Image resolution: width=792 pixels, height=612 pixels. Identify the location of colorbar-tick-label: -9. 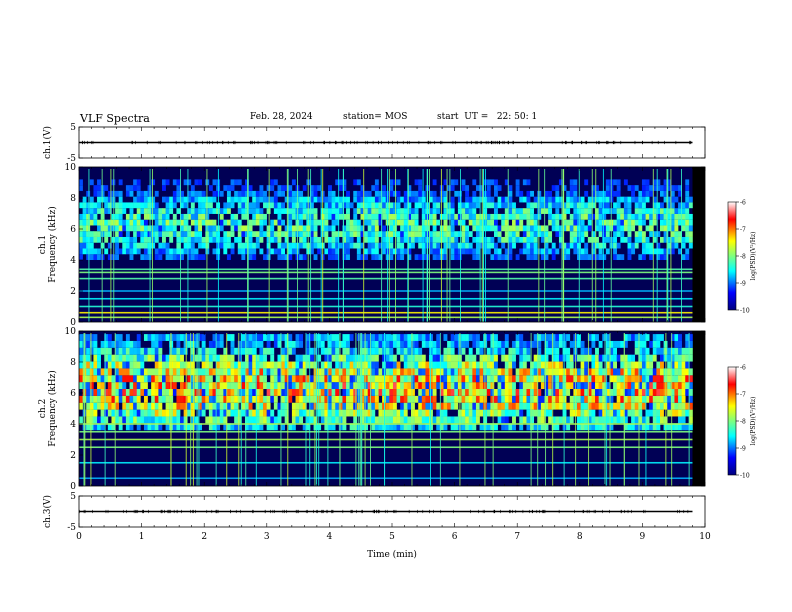
(743, 449).